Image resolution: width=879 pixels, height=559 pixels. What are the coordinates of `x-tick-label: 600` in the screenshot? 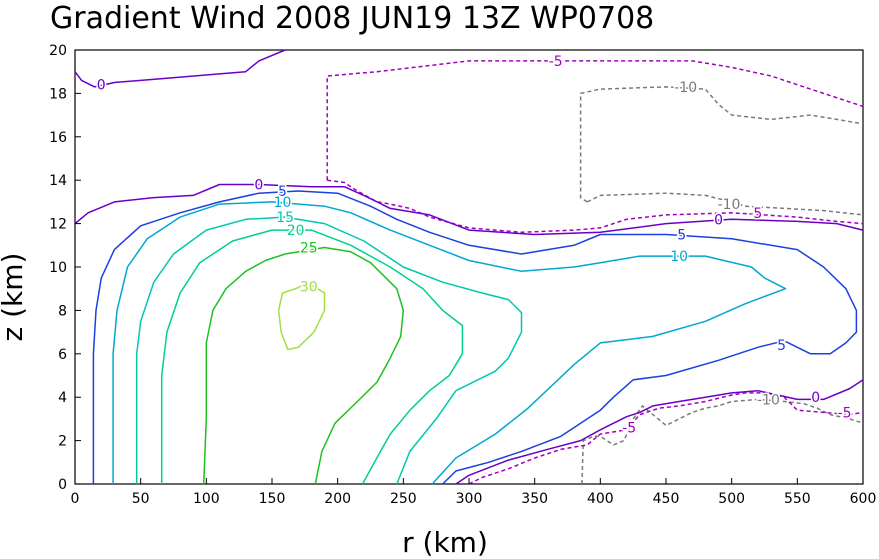 It's located at (863, 499).